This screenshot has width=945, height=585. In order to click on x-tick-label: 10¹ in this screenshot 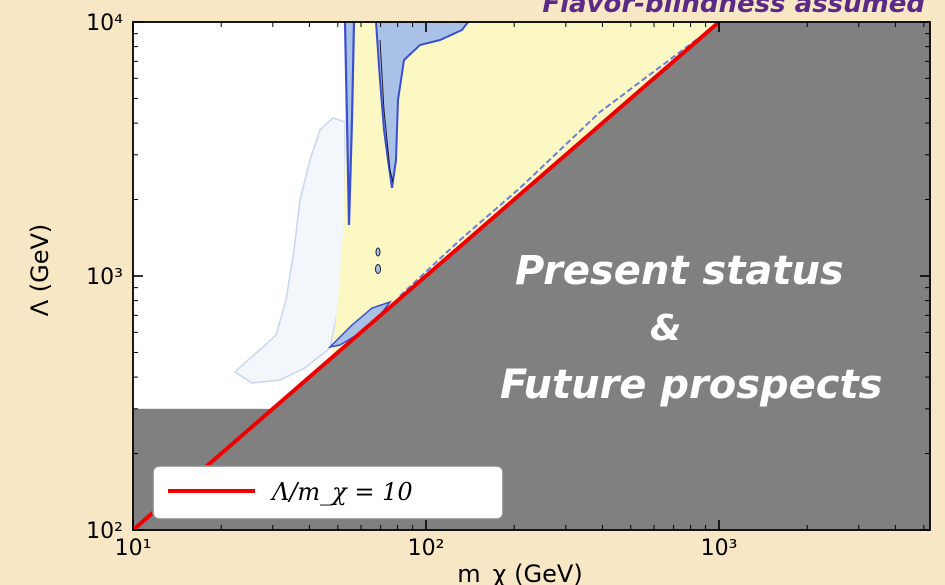, I will do `click(133, 548)`.